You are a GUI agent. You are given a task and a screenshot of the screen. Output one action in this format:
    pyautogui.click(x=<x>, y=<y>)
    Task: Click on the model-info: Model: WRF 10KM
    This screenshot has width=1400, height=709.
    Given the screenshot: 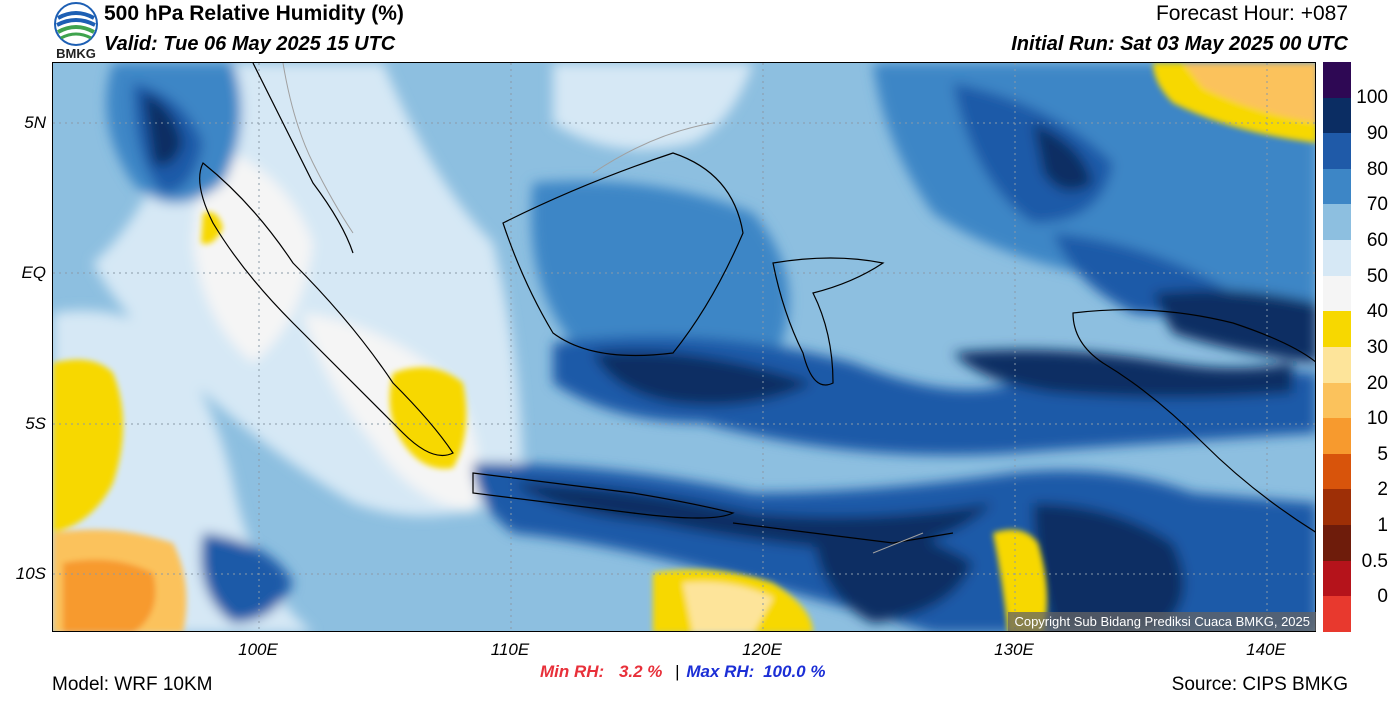 What is the action you would take?
    pyautogui.click(x=132, y=684)
    